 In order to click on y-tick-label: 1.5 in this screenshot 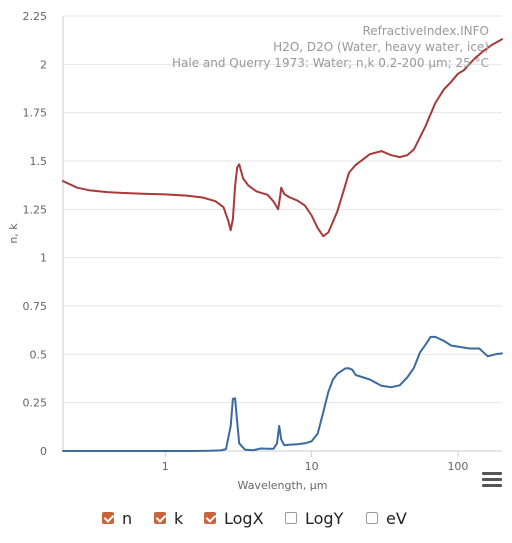, I will do `click(39, 161)`.